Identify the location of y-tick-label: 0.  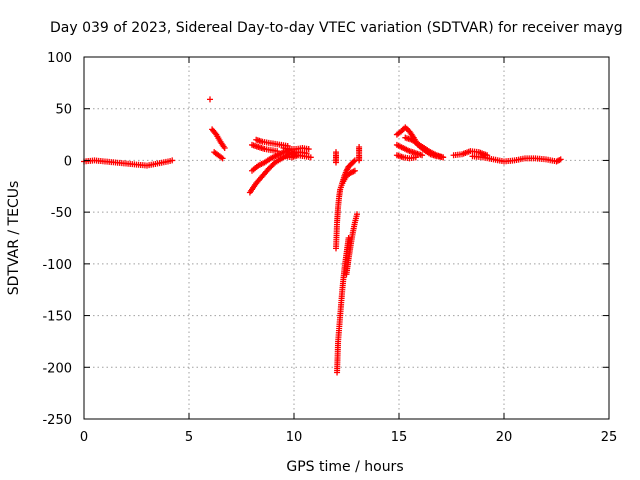
(68, 161).